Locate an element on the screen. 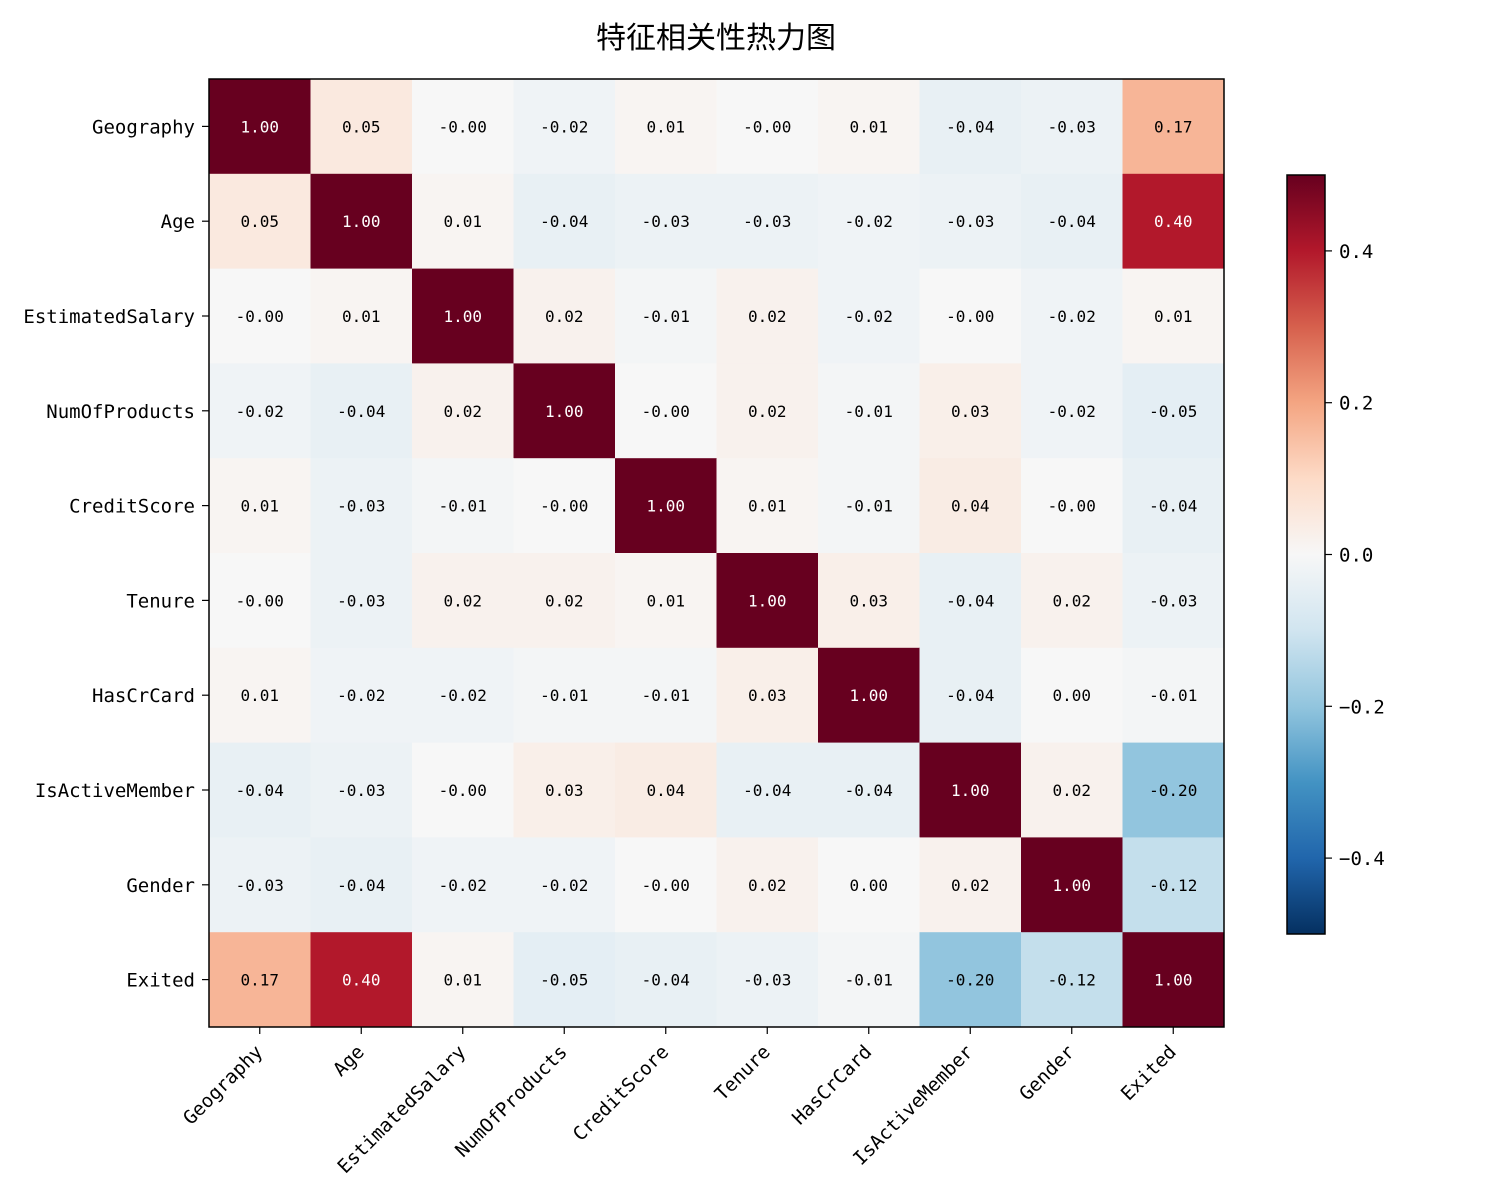 The height and width of the screenshot is (1200, 1500). y-tick-label: NumOfProducts is located at coordinates (120, 412).